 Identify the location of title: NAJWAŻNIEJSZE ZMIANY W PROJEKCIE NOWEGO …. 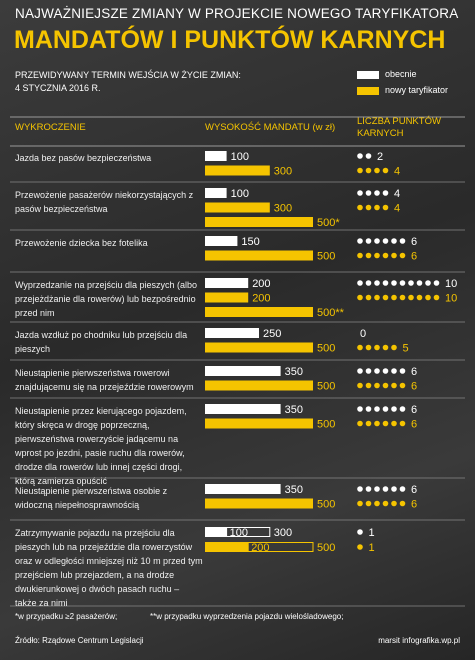
(237, 13).